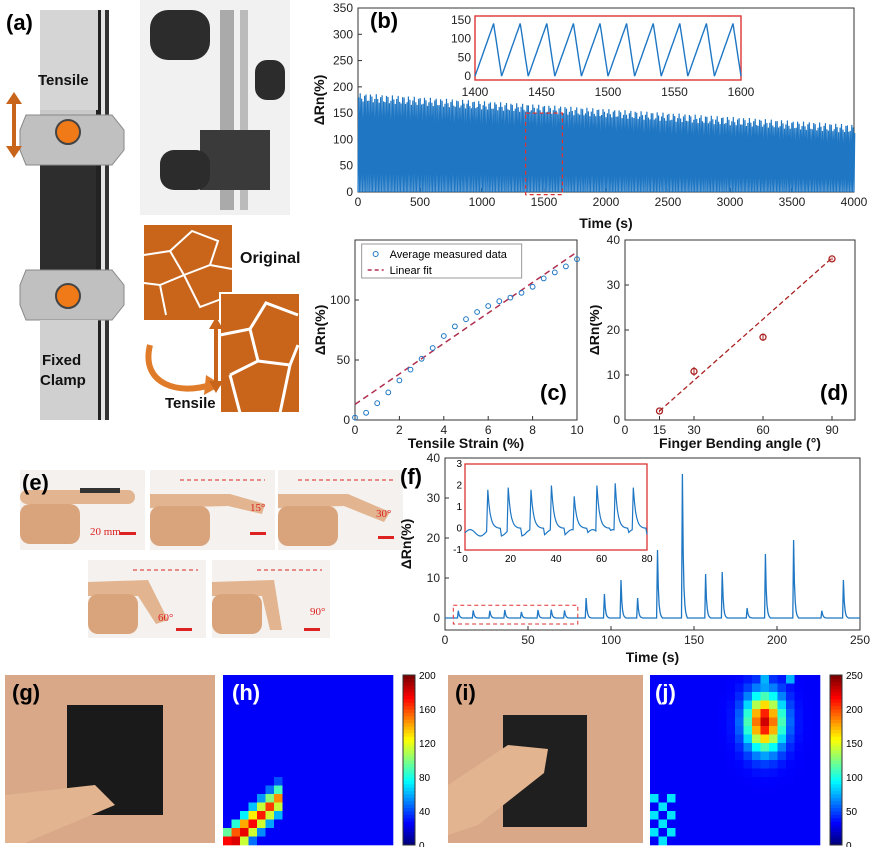 The width and height of the screenshot is (870, 849). I want to click on y-axis-label: ΔRn(%), so click(319, 100).